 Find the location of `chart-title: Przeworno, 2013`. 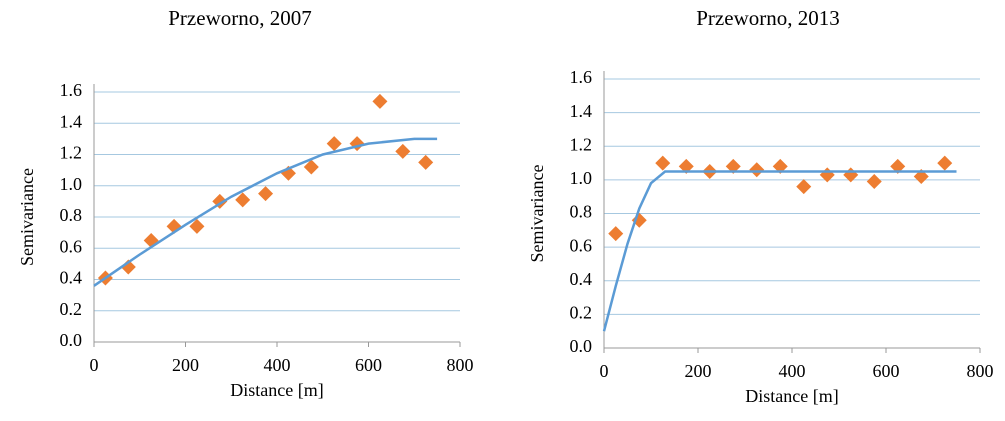

chart-title: Przeworno, 2013 is located at coordinates (767, 18).